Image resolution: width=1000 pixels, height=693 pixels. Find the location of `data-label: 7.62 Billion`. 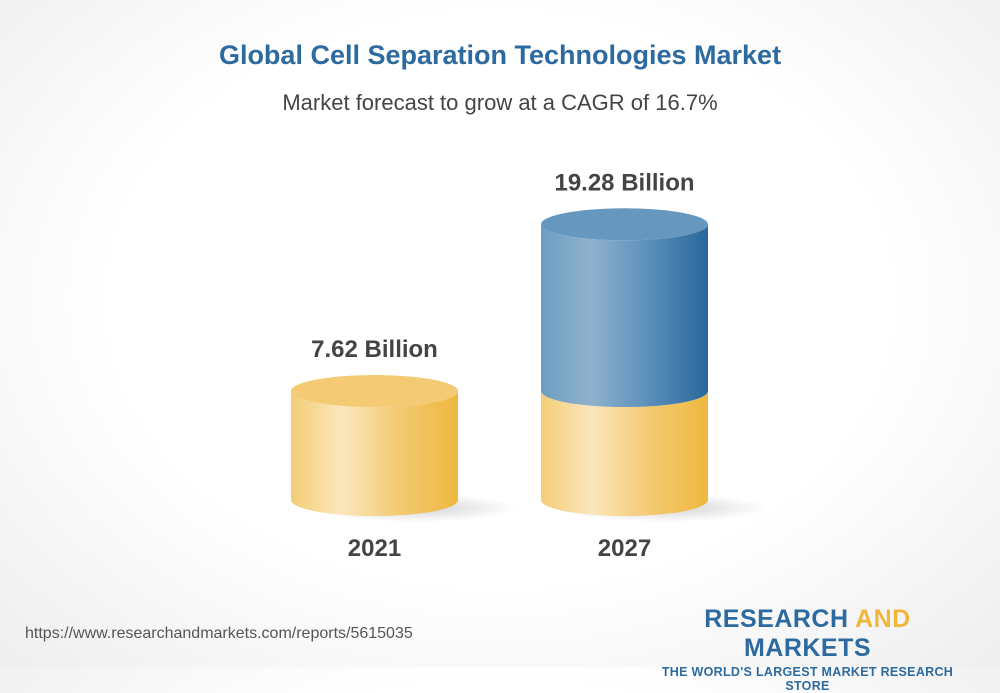

data-label: 7.62 Billion is located at coordinates (374, 349).